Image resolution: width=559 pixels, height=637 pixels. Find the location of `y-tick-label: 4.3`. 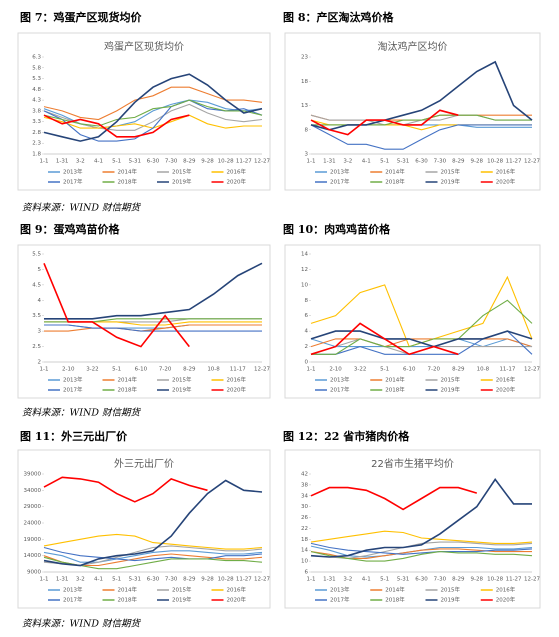

y-tick-label: 4.3 is located at coordinates (36, 101).